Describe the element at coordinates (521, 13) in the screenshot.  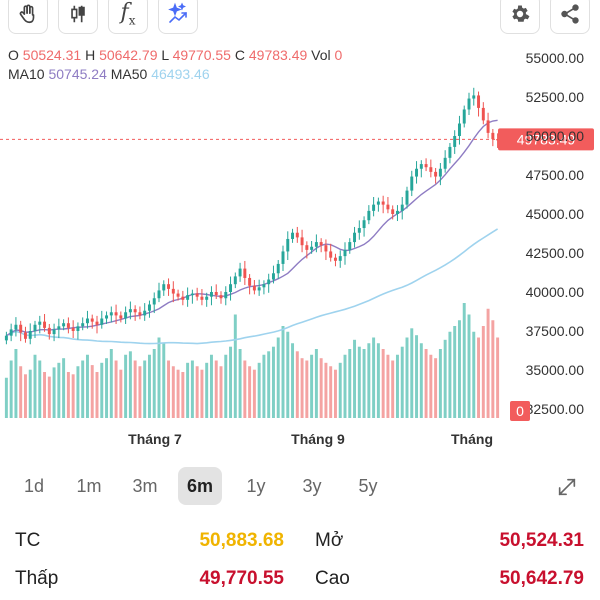
I see `gear-icon` at that location.